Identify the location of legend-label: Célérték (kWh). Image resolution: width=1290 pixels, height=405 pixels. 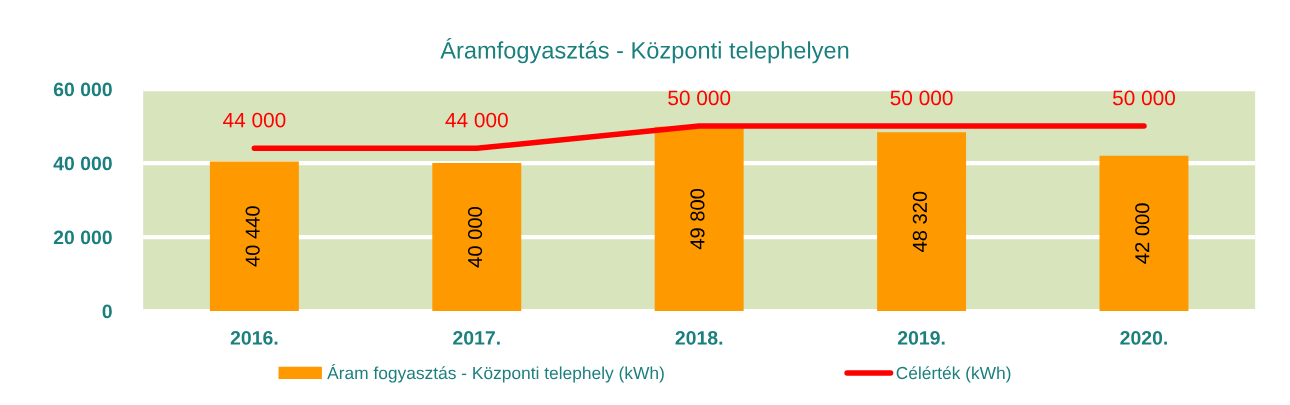
(953, 374).